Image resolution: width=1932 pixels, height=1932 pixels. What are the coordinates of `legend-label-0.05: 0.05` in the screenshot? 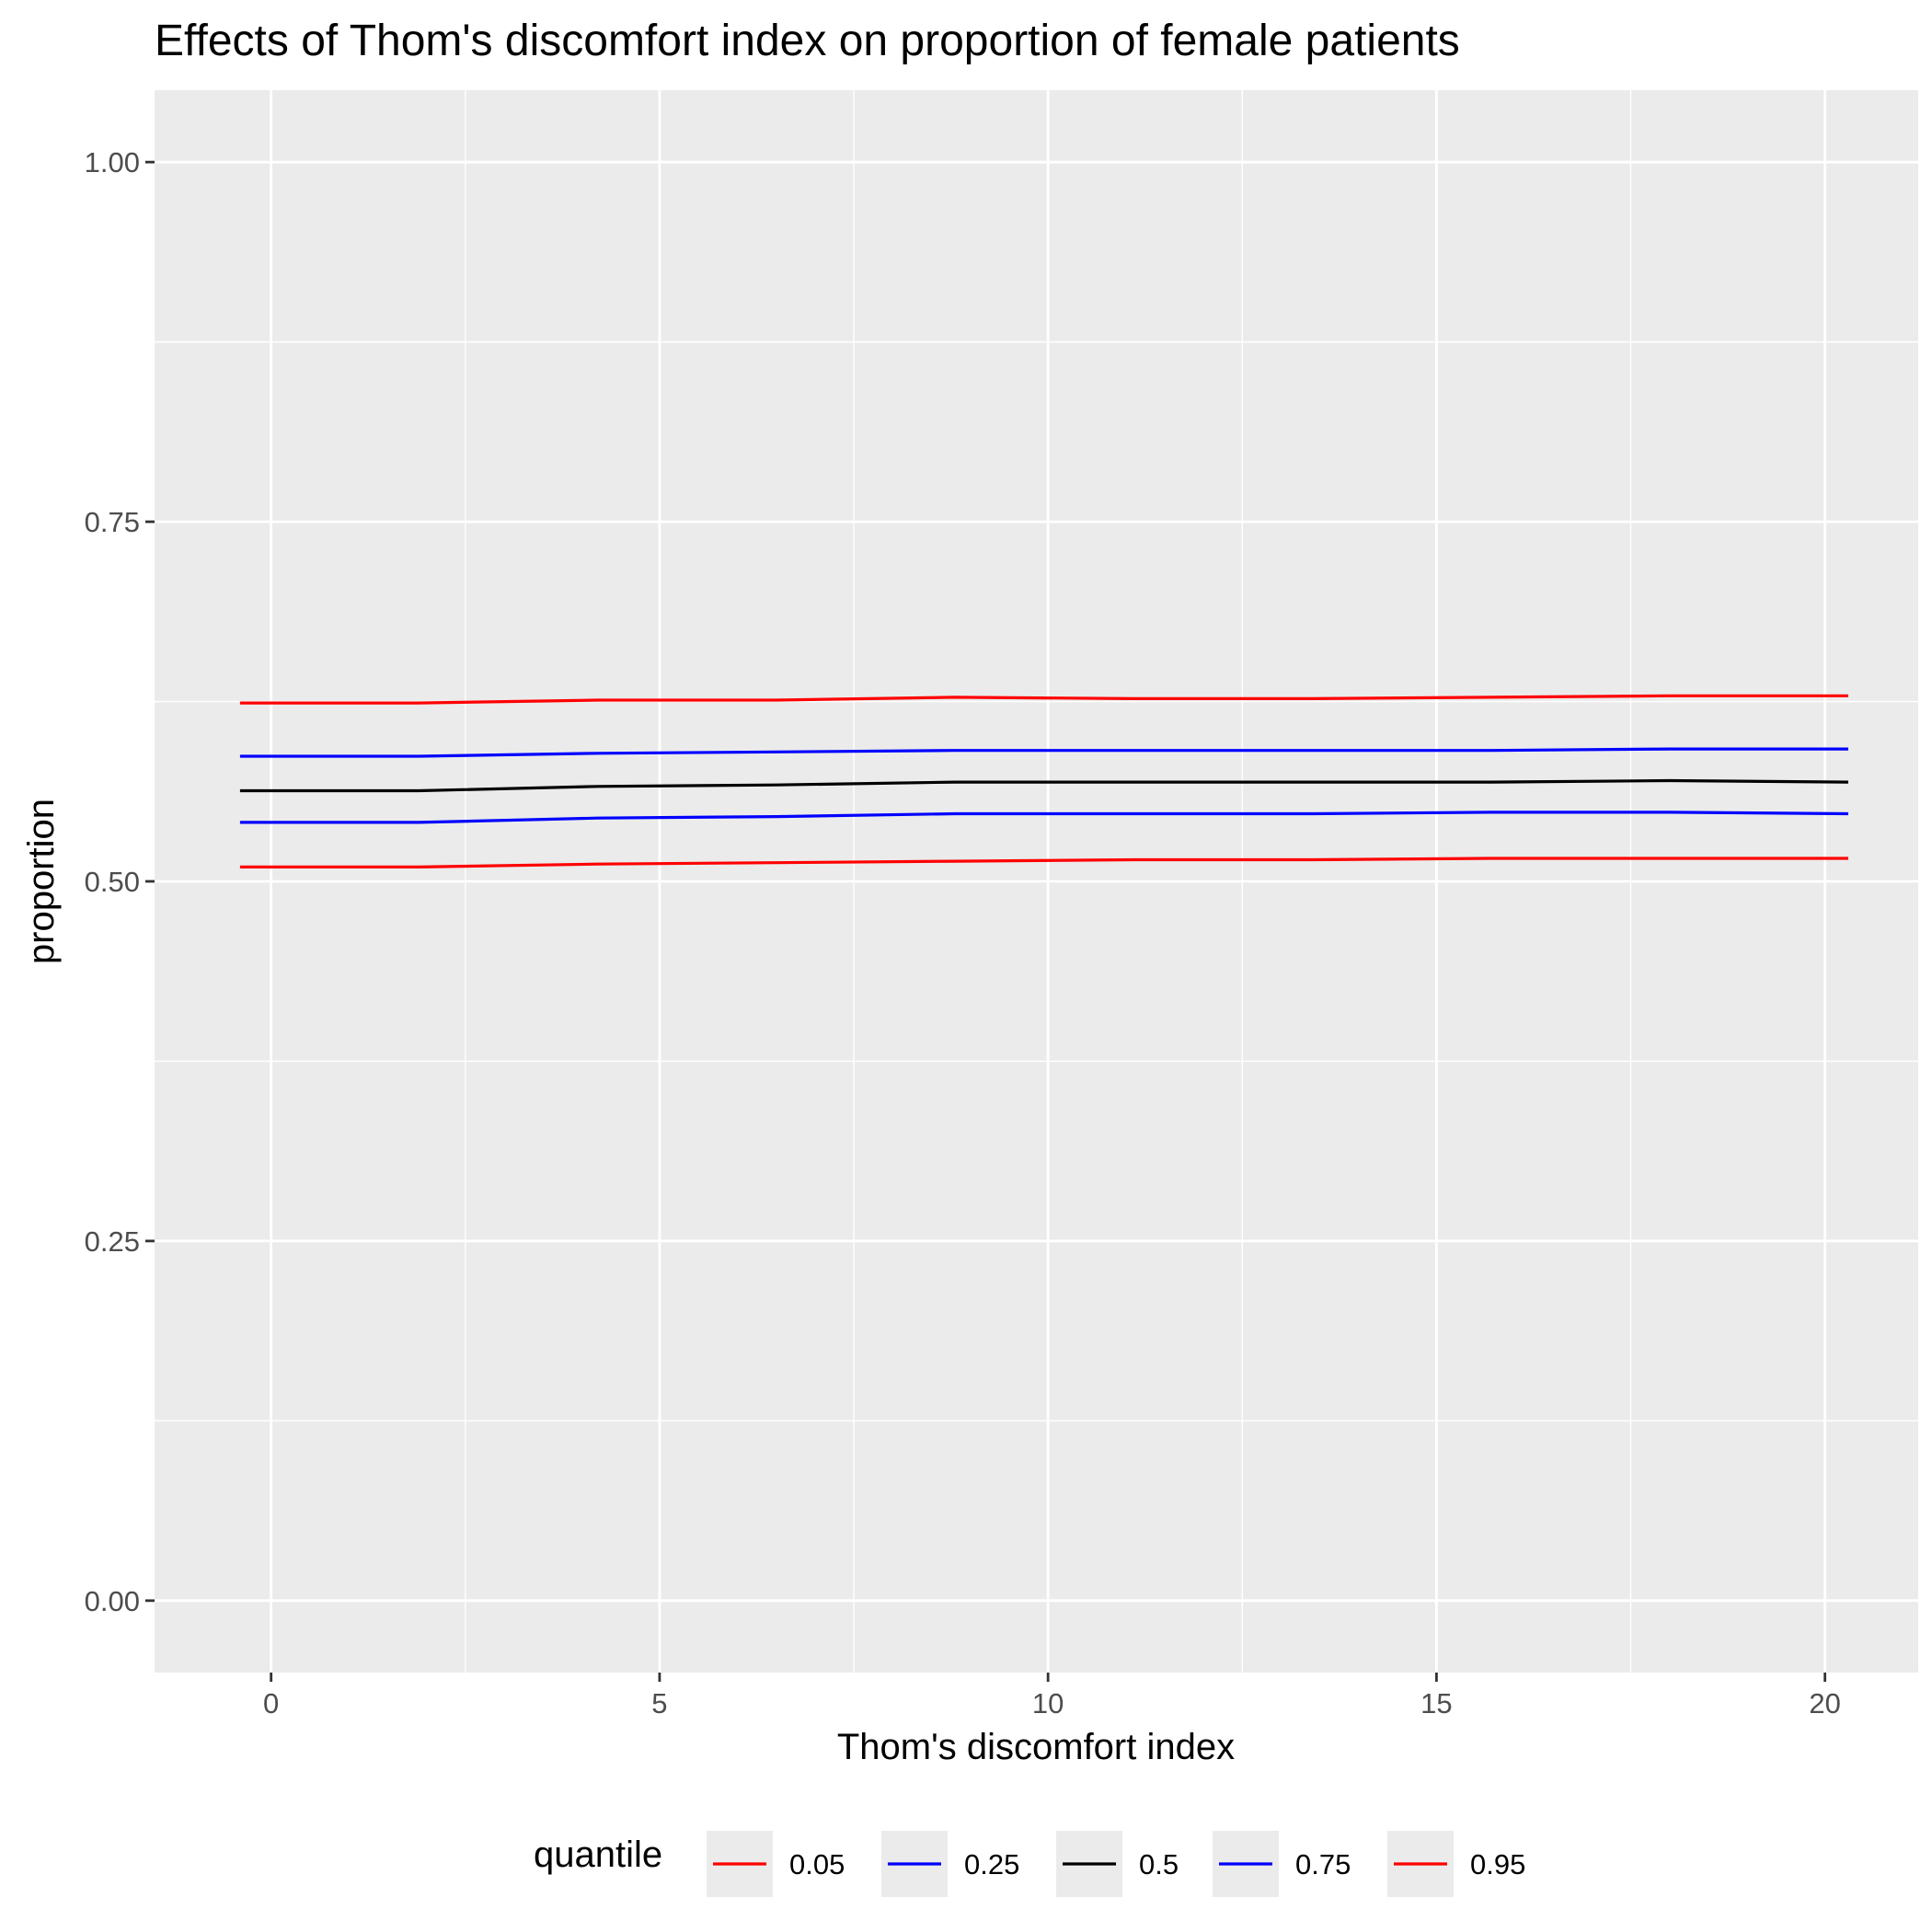 It's located at (817, 1864).